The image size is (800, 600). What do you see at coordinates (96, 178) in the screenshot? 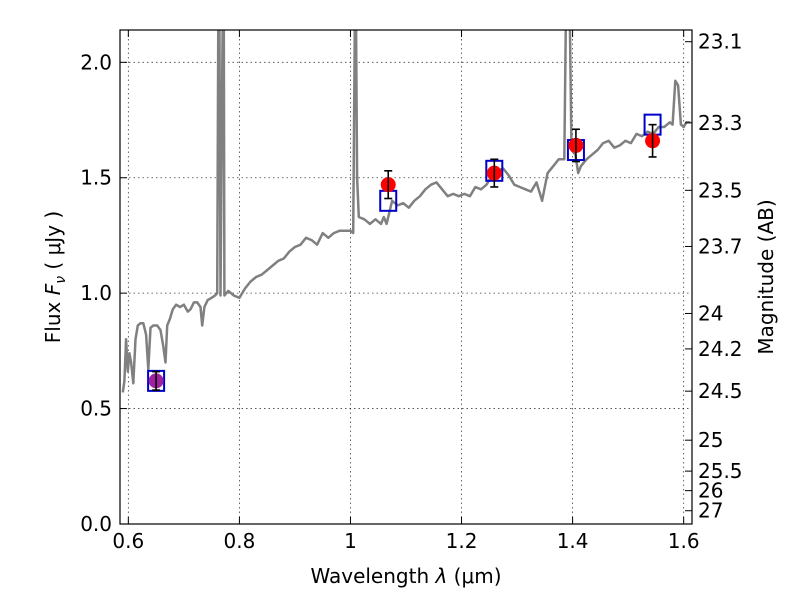
I see `y-tick-label: 1.5` at bounding box center [96, 178].